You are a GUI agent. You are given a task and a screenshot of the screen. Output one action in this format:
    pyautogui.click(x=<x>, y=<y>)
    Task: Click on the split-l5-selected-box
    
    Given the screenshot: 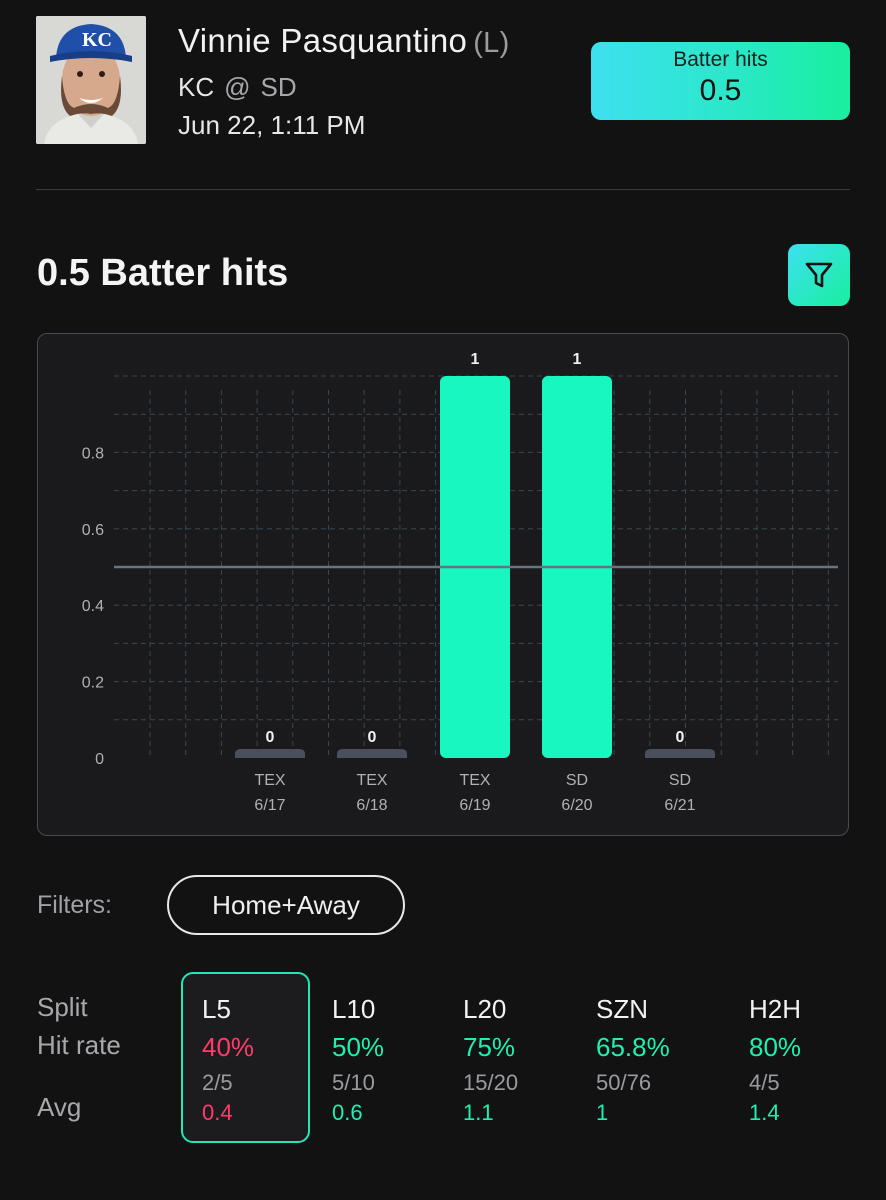 What is the action you would take?
    pyautogui.click(x=245, y=1057)
    